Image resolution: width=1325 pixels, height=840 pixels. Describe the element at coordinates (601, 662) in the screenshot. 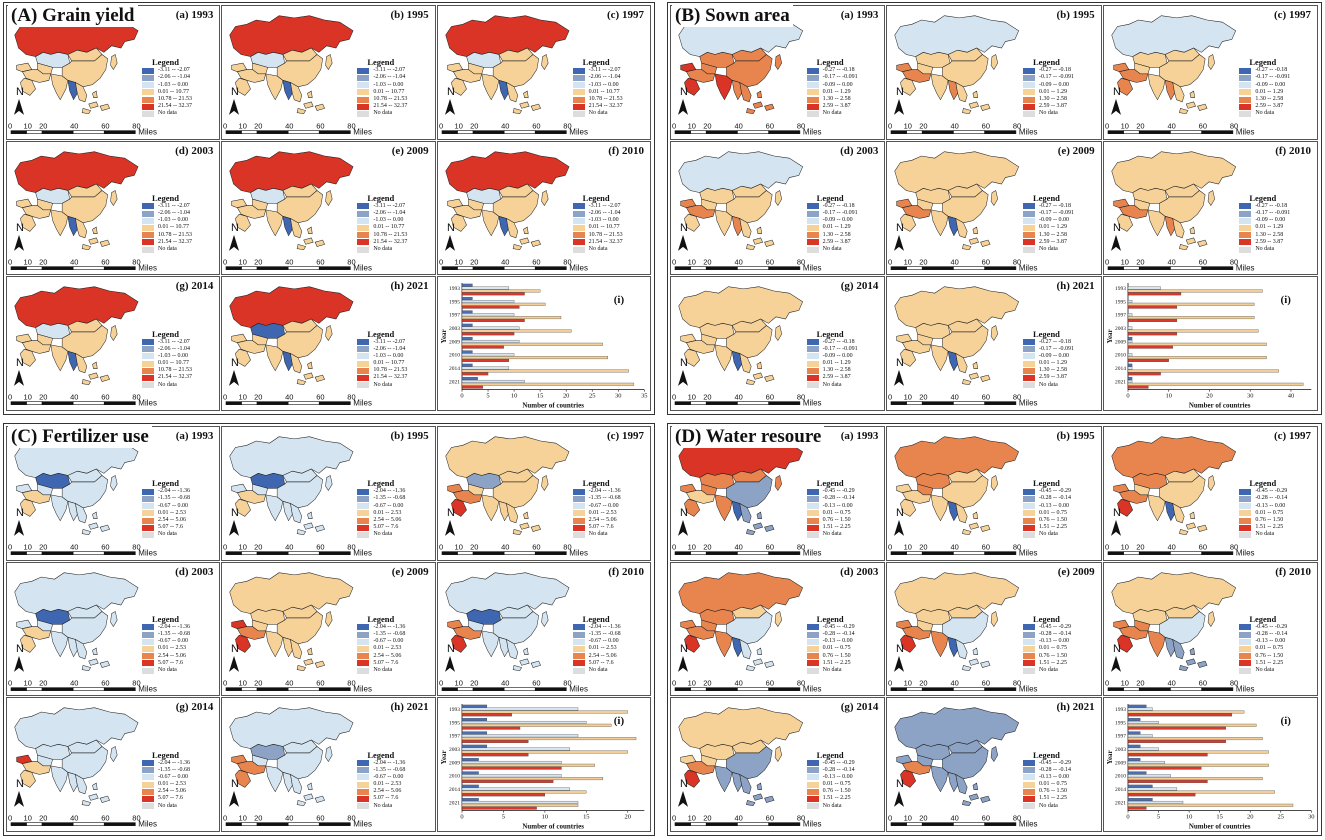

I see `legend-item-label: 5.07 -- 7.6` at that location.